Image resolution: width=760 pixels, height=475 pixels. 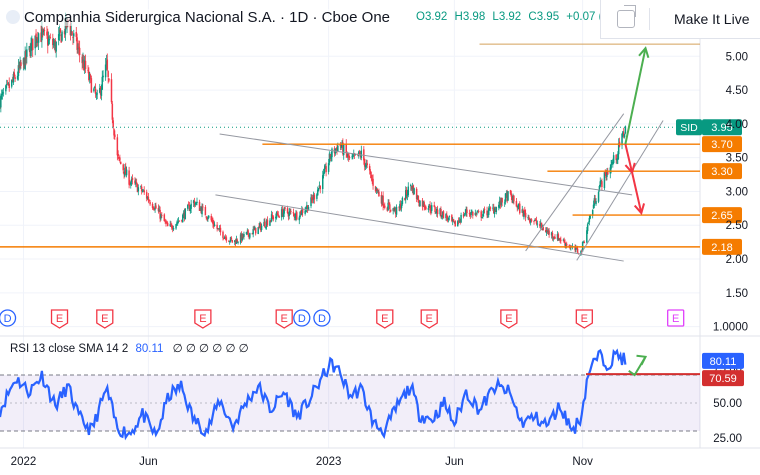 What do you see at coordinates (8, 319) in the screenshot?
I see `dividend-marker-label-0: D` at bounding box center [8, 319].